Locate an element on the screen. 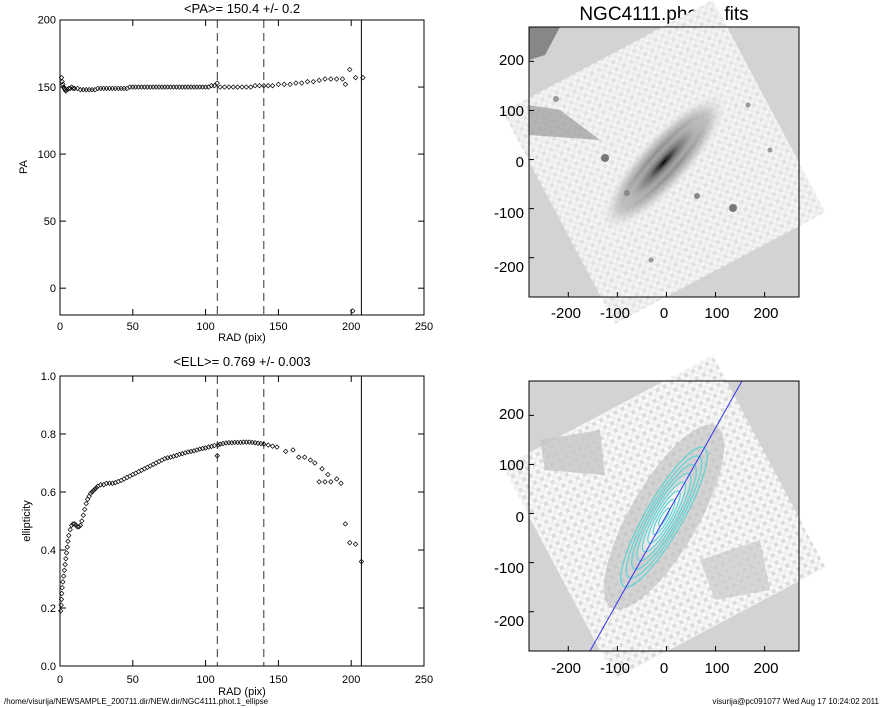  pa-xaxis-label: RAD (pix) is located at coordinates (242, 338).